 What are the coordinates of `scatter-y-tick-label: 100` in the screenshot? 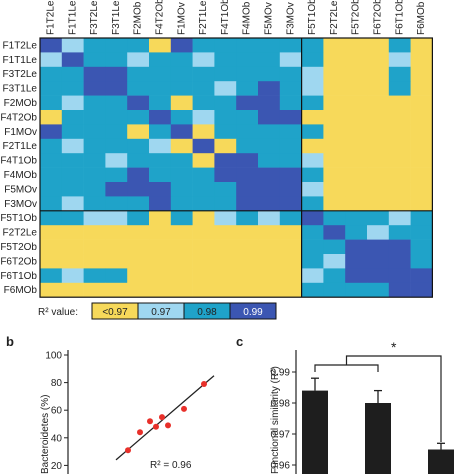 It's located at (53, 356).